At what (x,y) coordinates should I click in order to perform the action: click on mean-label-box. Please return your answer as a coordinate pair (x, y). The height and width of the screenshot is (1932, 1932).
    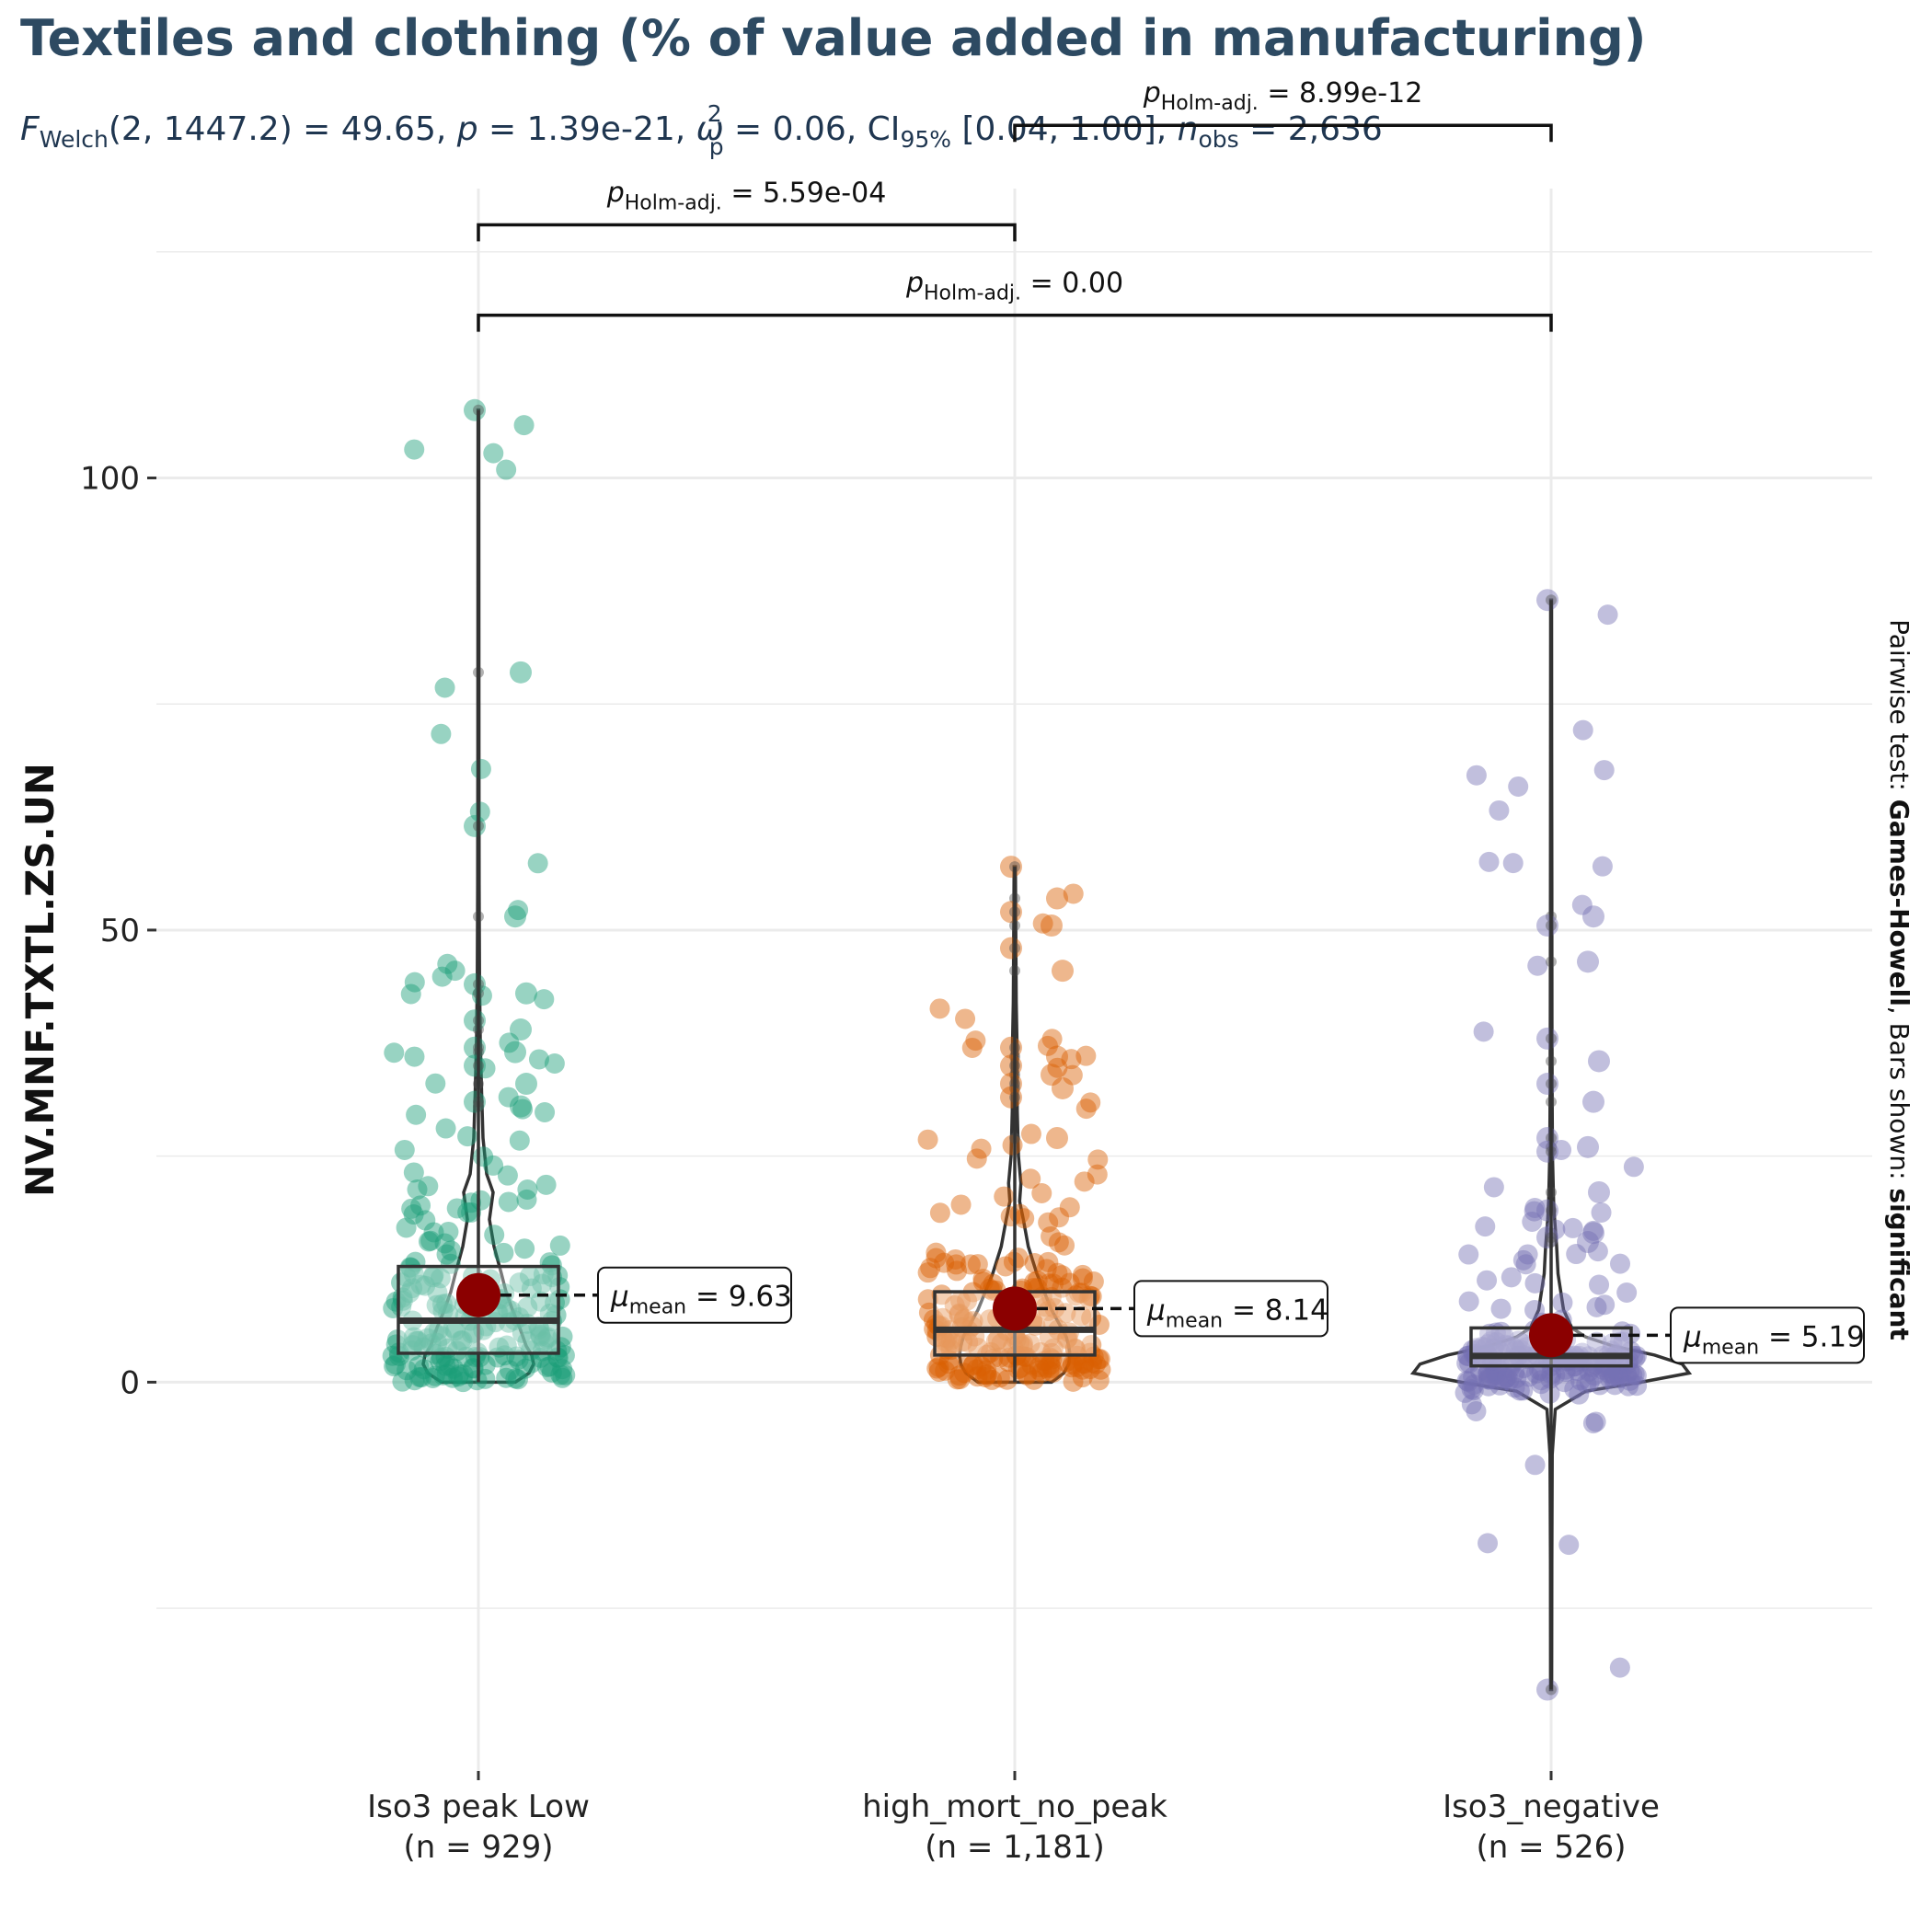
    Looking at the image, I should click on (1230, 1309).